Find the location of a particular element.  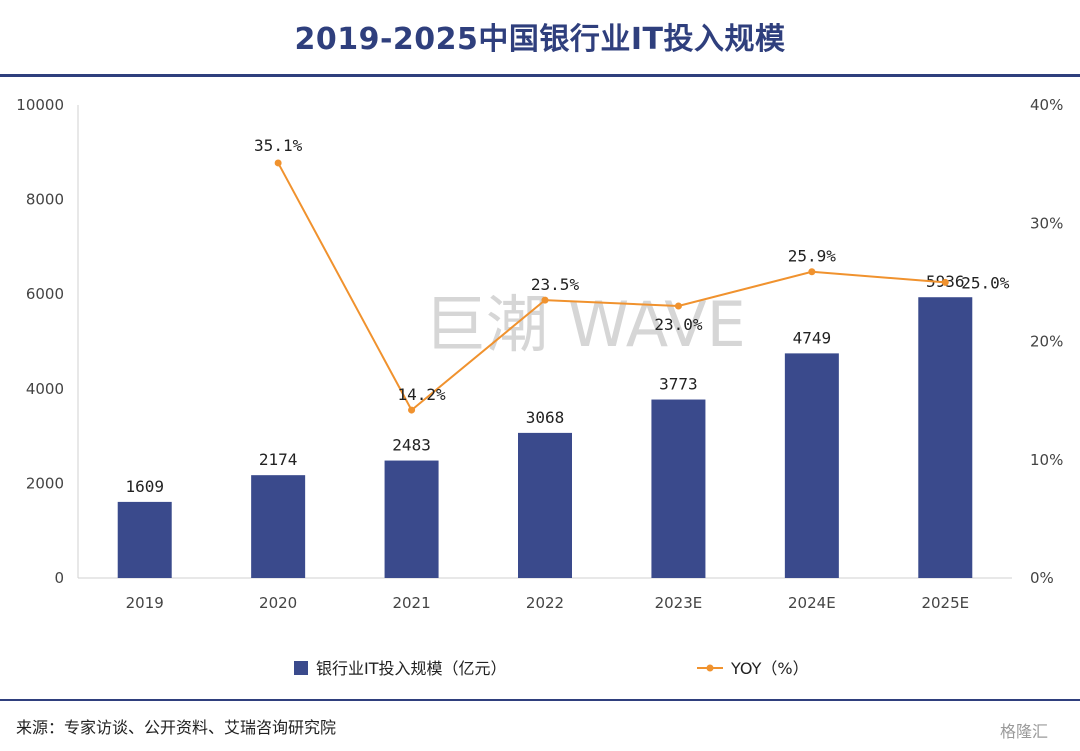

bar-value-label: 2483 is located at coordinates (411, 445).